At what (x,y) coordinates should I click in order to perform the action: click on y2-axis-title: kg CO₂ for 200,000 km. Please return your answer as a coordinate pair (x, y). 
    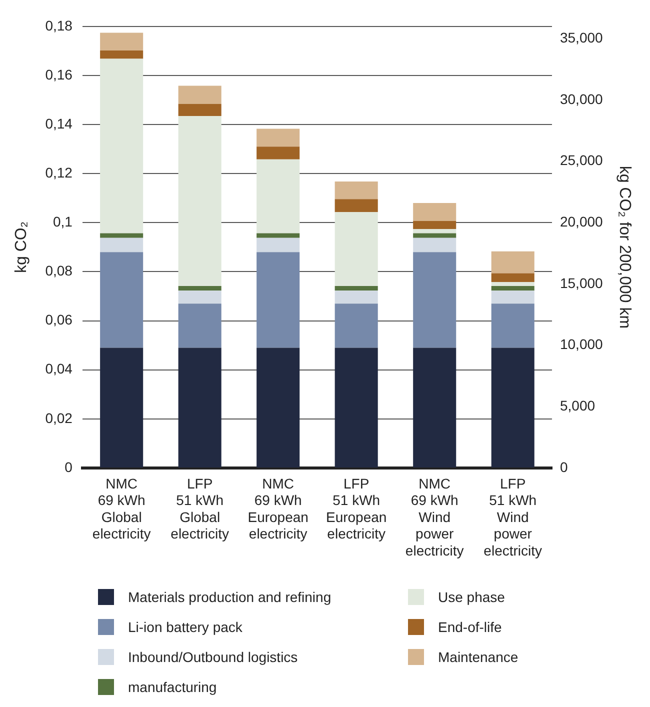
    Looking at the image, I should click on (624, 247).